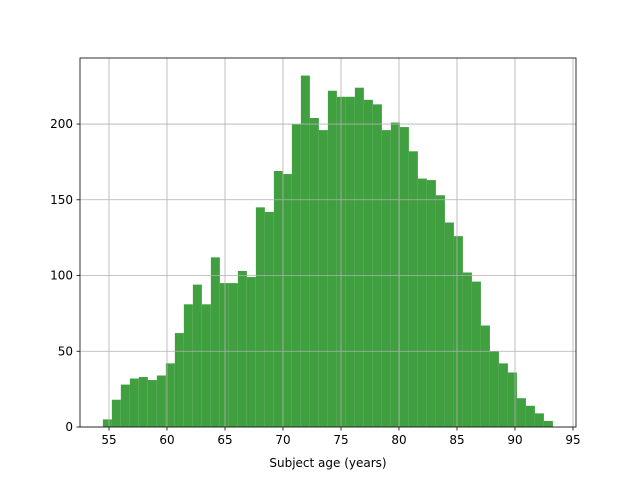 The image size is (640, 480). I want to click on x-tick-label: 70, so click(282, 440).